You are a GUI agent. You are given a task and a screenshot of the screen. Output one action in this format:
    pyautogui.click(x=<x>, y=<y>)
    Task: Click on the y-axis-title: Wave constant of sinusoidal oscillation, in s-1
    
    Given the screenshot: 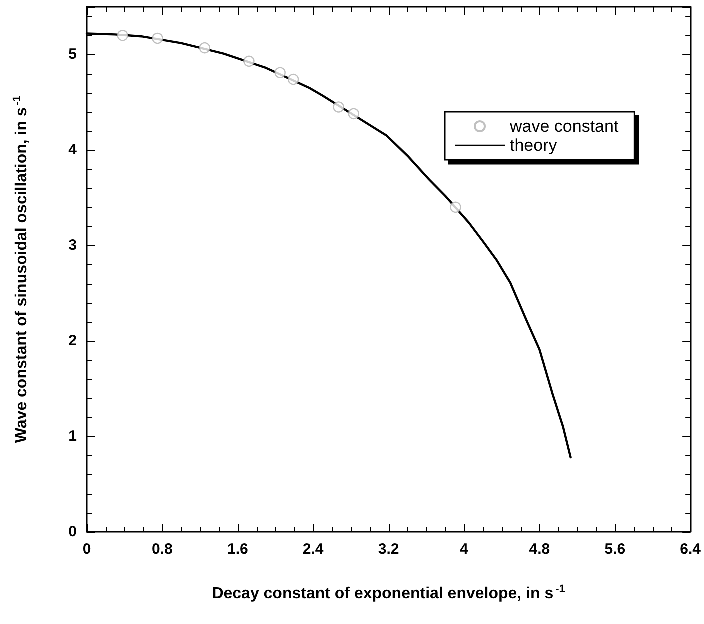 What is the action you would take?
    pyautogui.click(x=21, y=270)
    